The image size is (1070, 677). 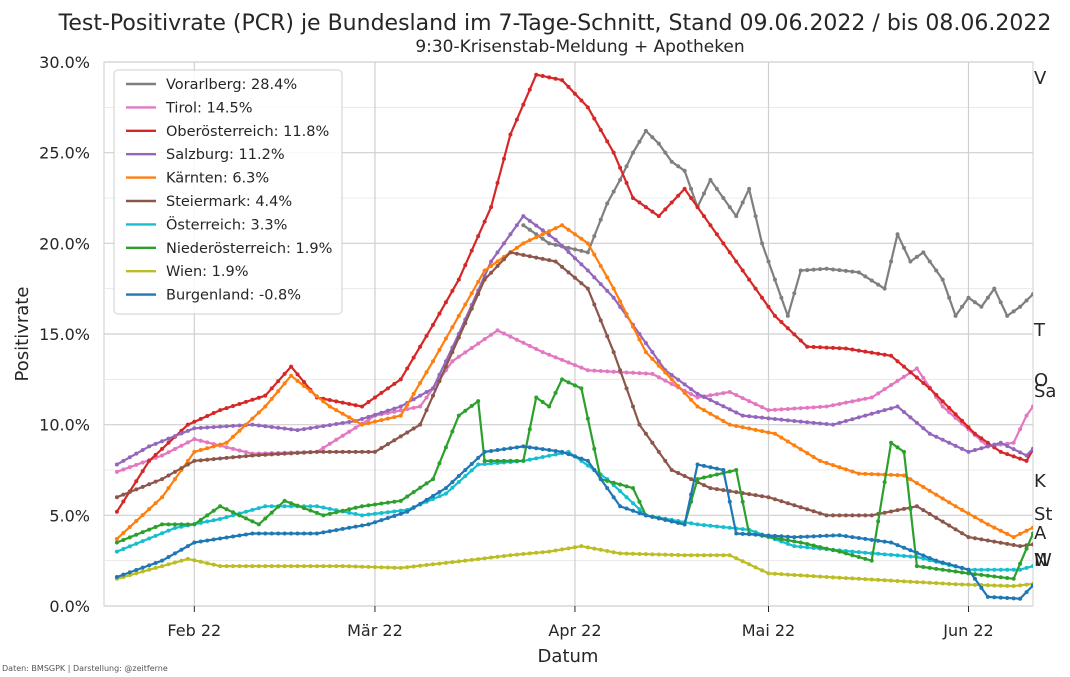 What do you see at coordinates (69, 606) in the screenshot?
I see `y-tick-label: 0.0%` at bounding box center [69, 606].